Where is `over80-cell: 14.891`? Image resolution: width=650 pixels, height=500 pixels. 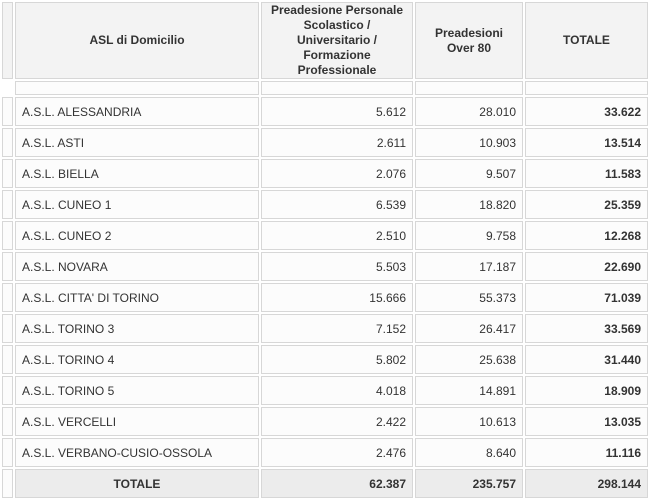 over80-cell: 14.891 is located at coordinates (469, 390).